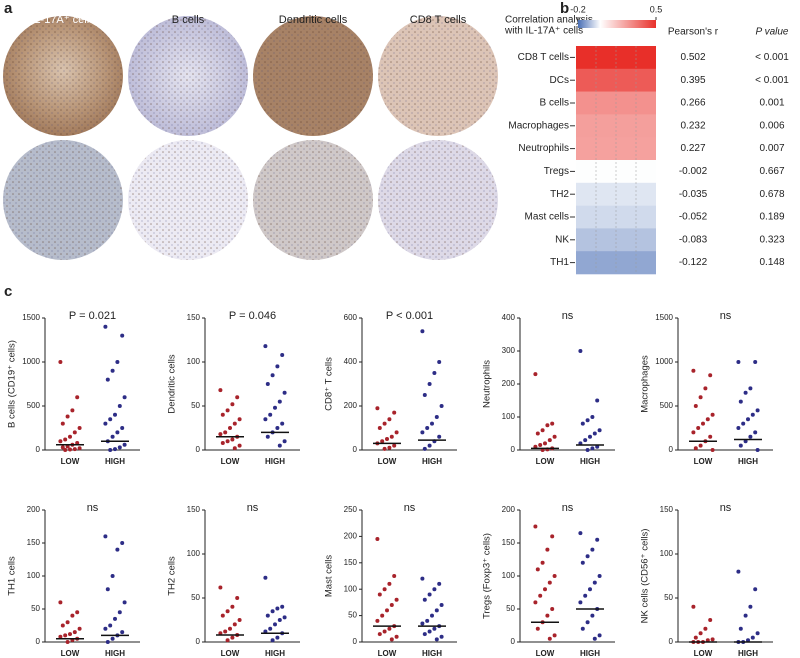 The image size is (800, 658). What do you see at coordinates (275, 653) in the screenshot?
I see `x-tick-label: HIGH` at bounding box center [275, 653].